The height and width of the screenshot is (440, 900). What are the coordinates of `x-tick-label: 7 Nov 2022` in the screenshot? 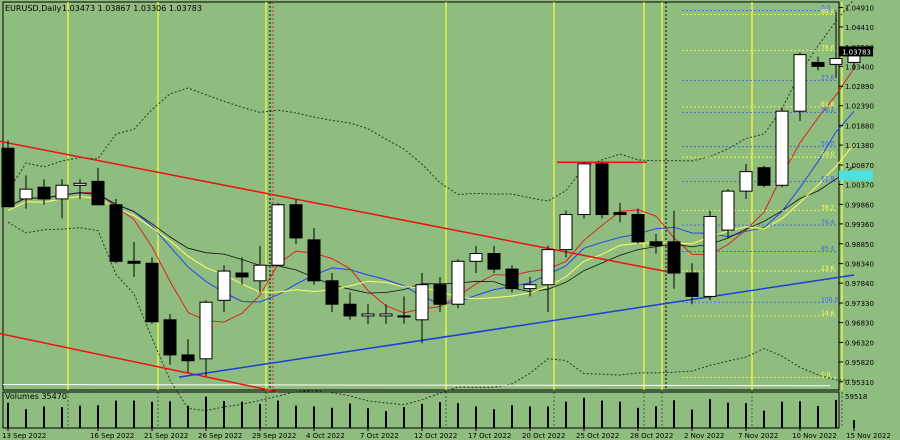 It's located at (758, 436).